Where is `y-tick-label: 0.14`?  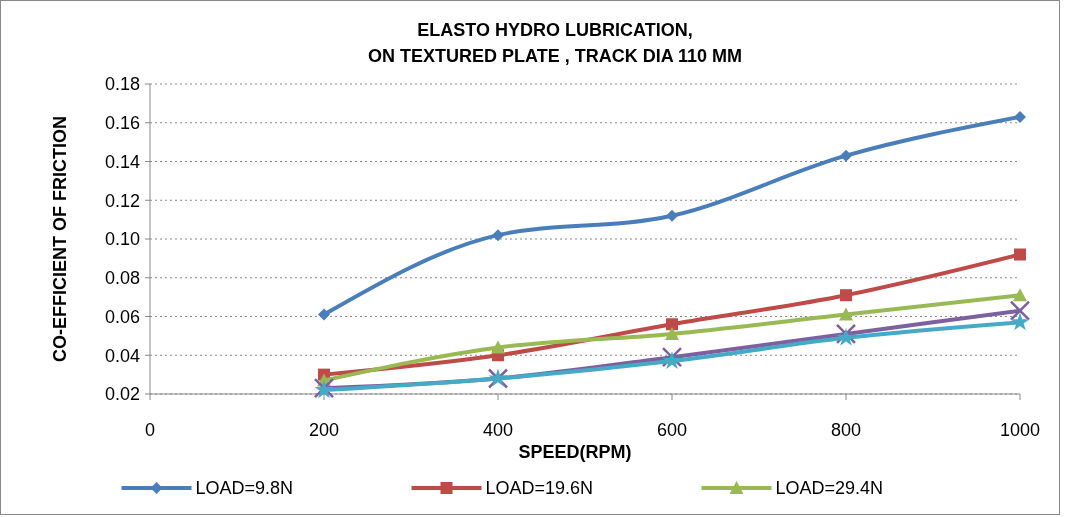
y-tick-label: 0.14 is located at coordinates (122, 161).